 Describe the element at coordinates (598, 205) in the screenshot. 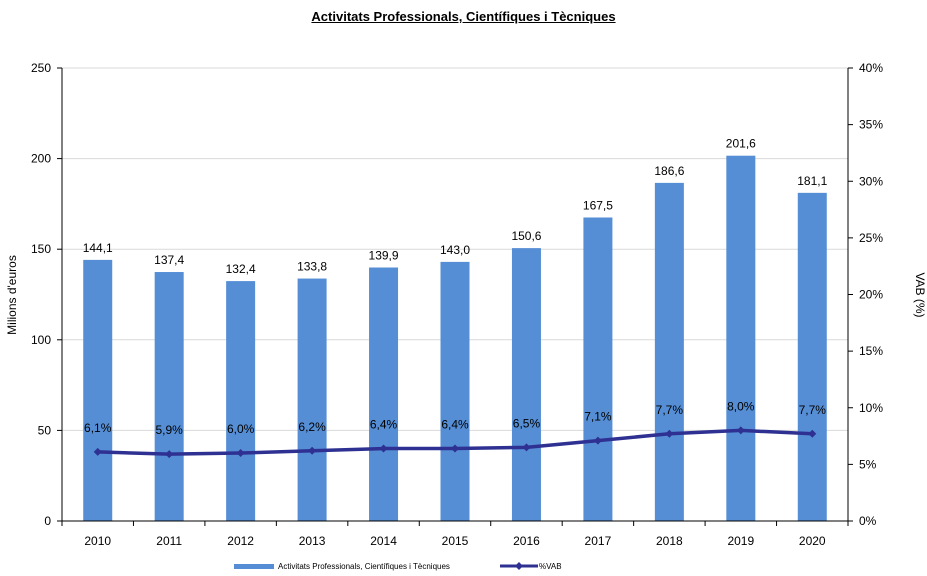

I see `bar-value-label: 167,5` at that location.